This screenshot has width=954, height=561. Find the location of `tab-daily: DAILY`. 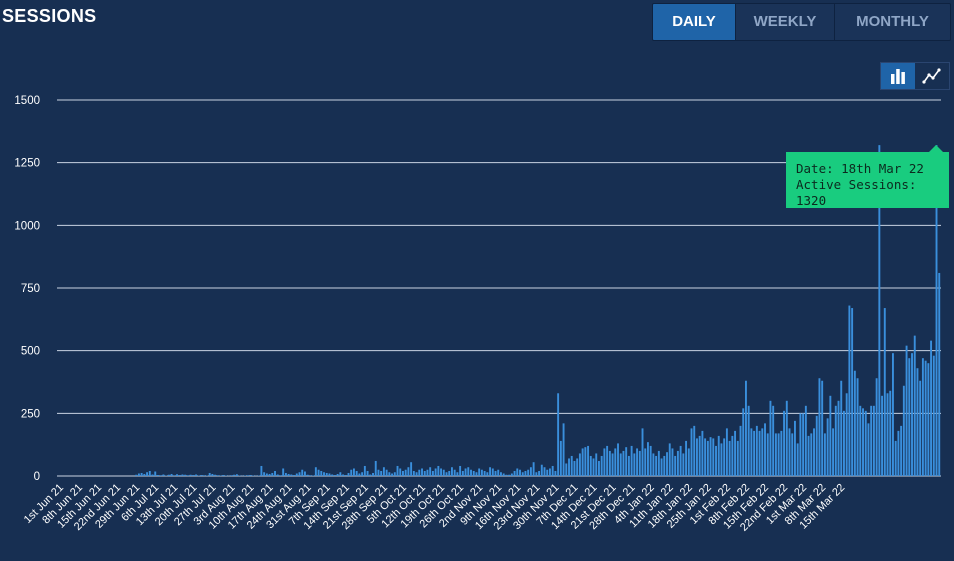

tab-daily: DAILY is located at coordinates (694, 22).